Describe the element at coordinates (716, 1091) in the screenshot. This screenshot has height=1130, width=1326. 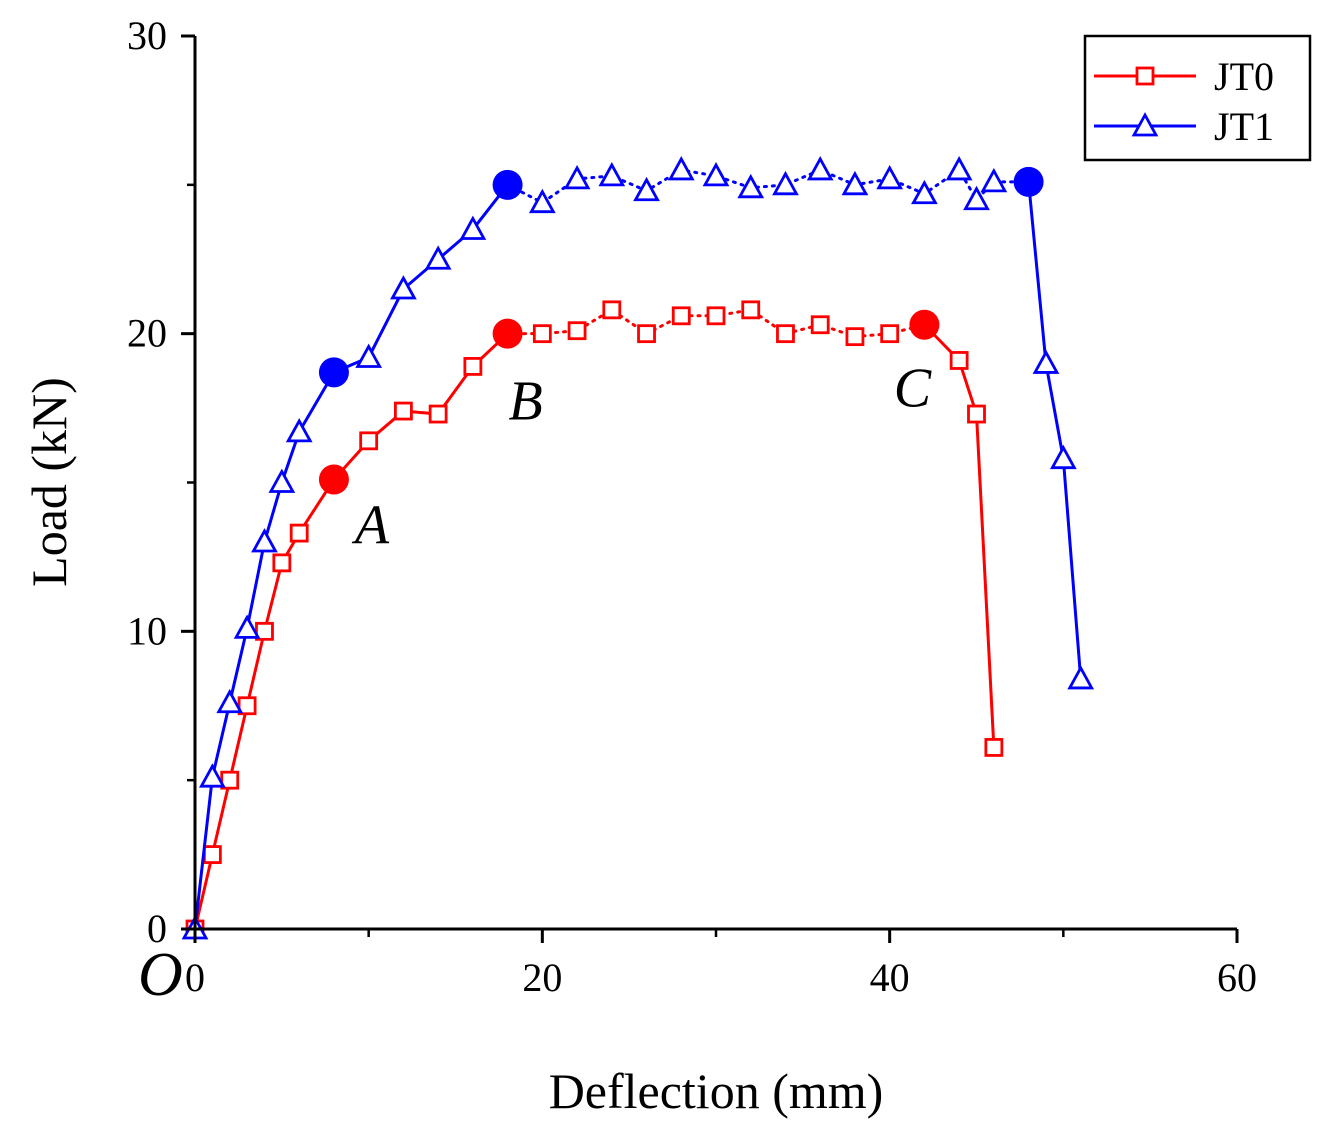
I see `x-axis-title: Deflection (mm)` at that location.